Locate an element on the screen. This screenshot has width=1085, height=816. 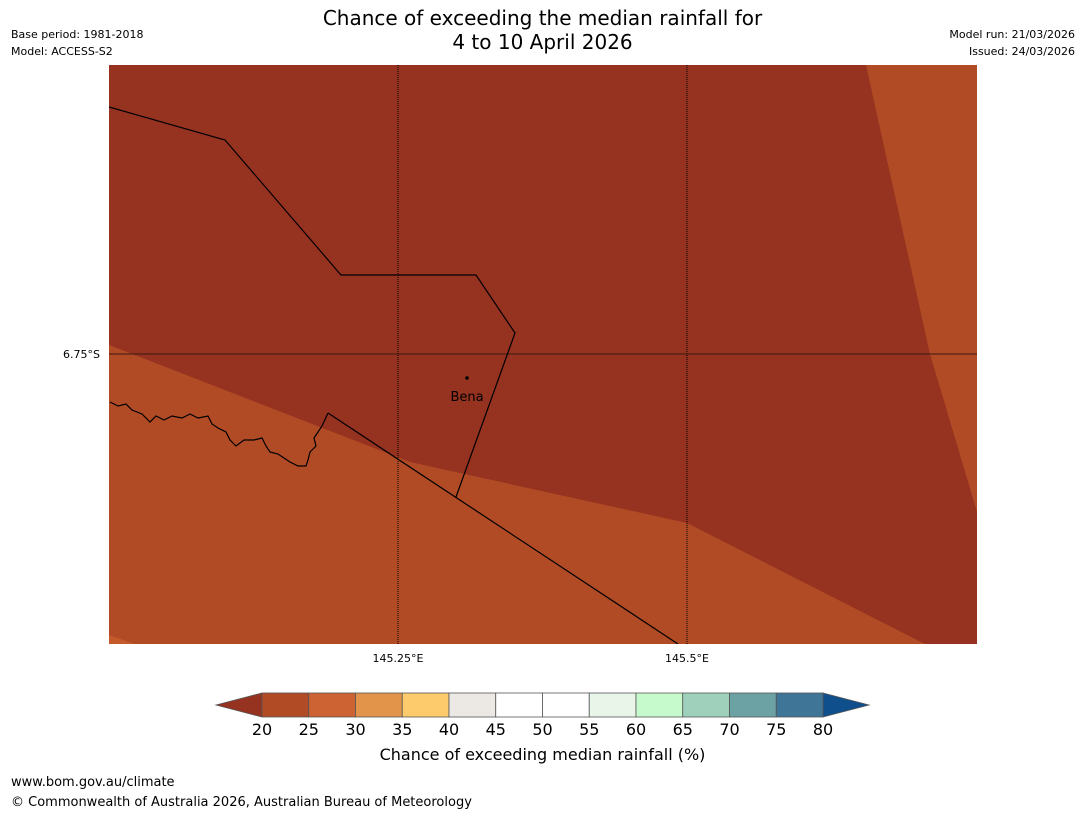
colorbar-tick-label: 45 is located at coordinates (496, 729).